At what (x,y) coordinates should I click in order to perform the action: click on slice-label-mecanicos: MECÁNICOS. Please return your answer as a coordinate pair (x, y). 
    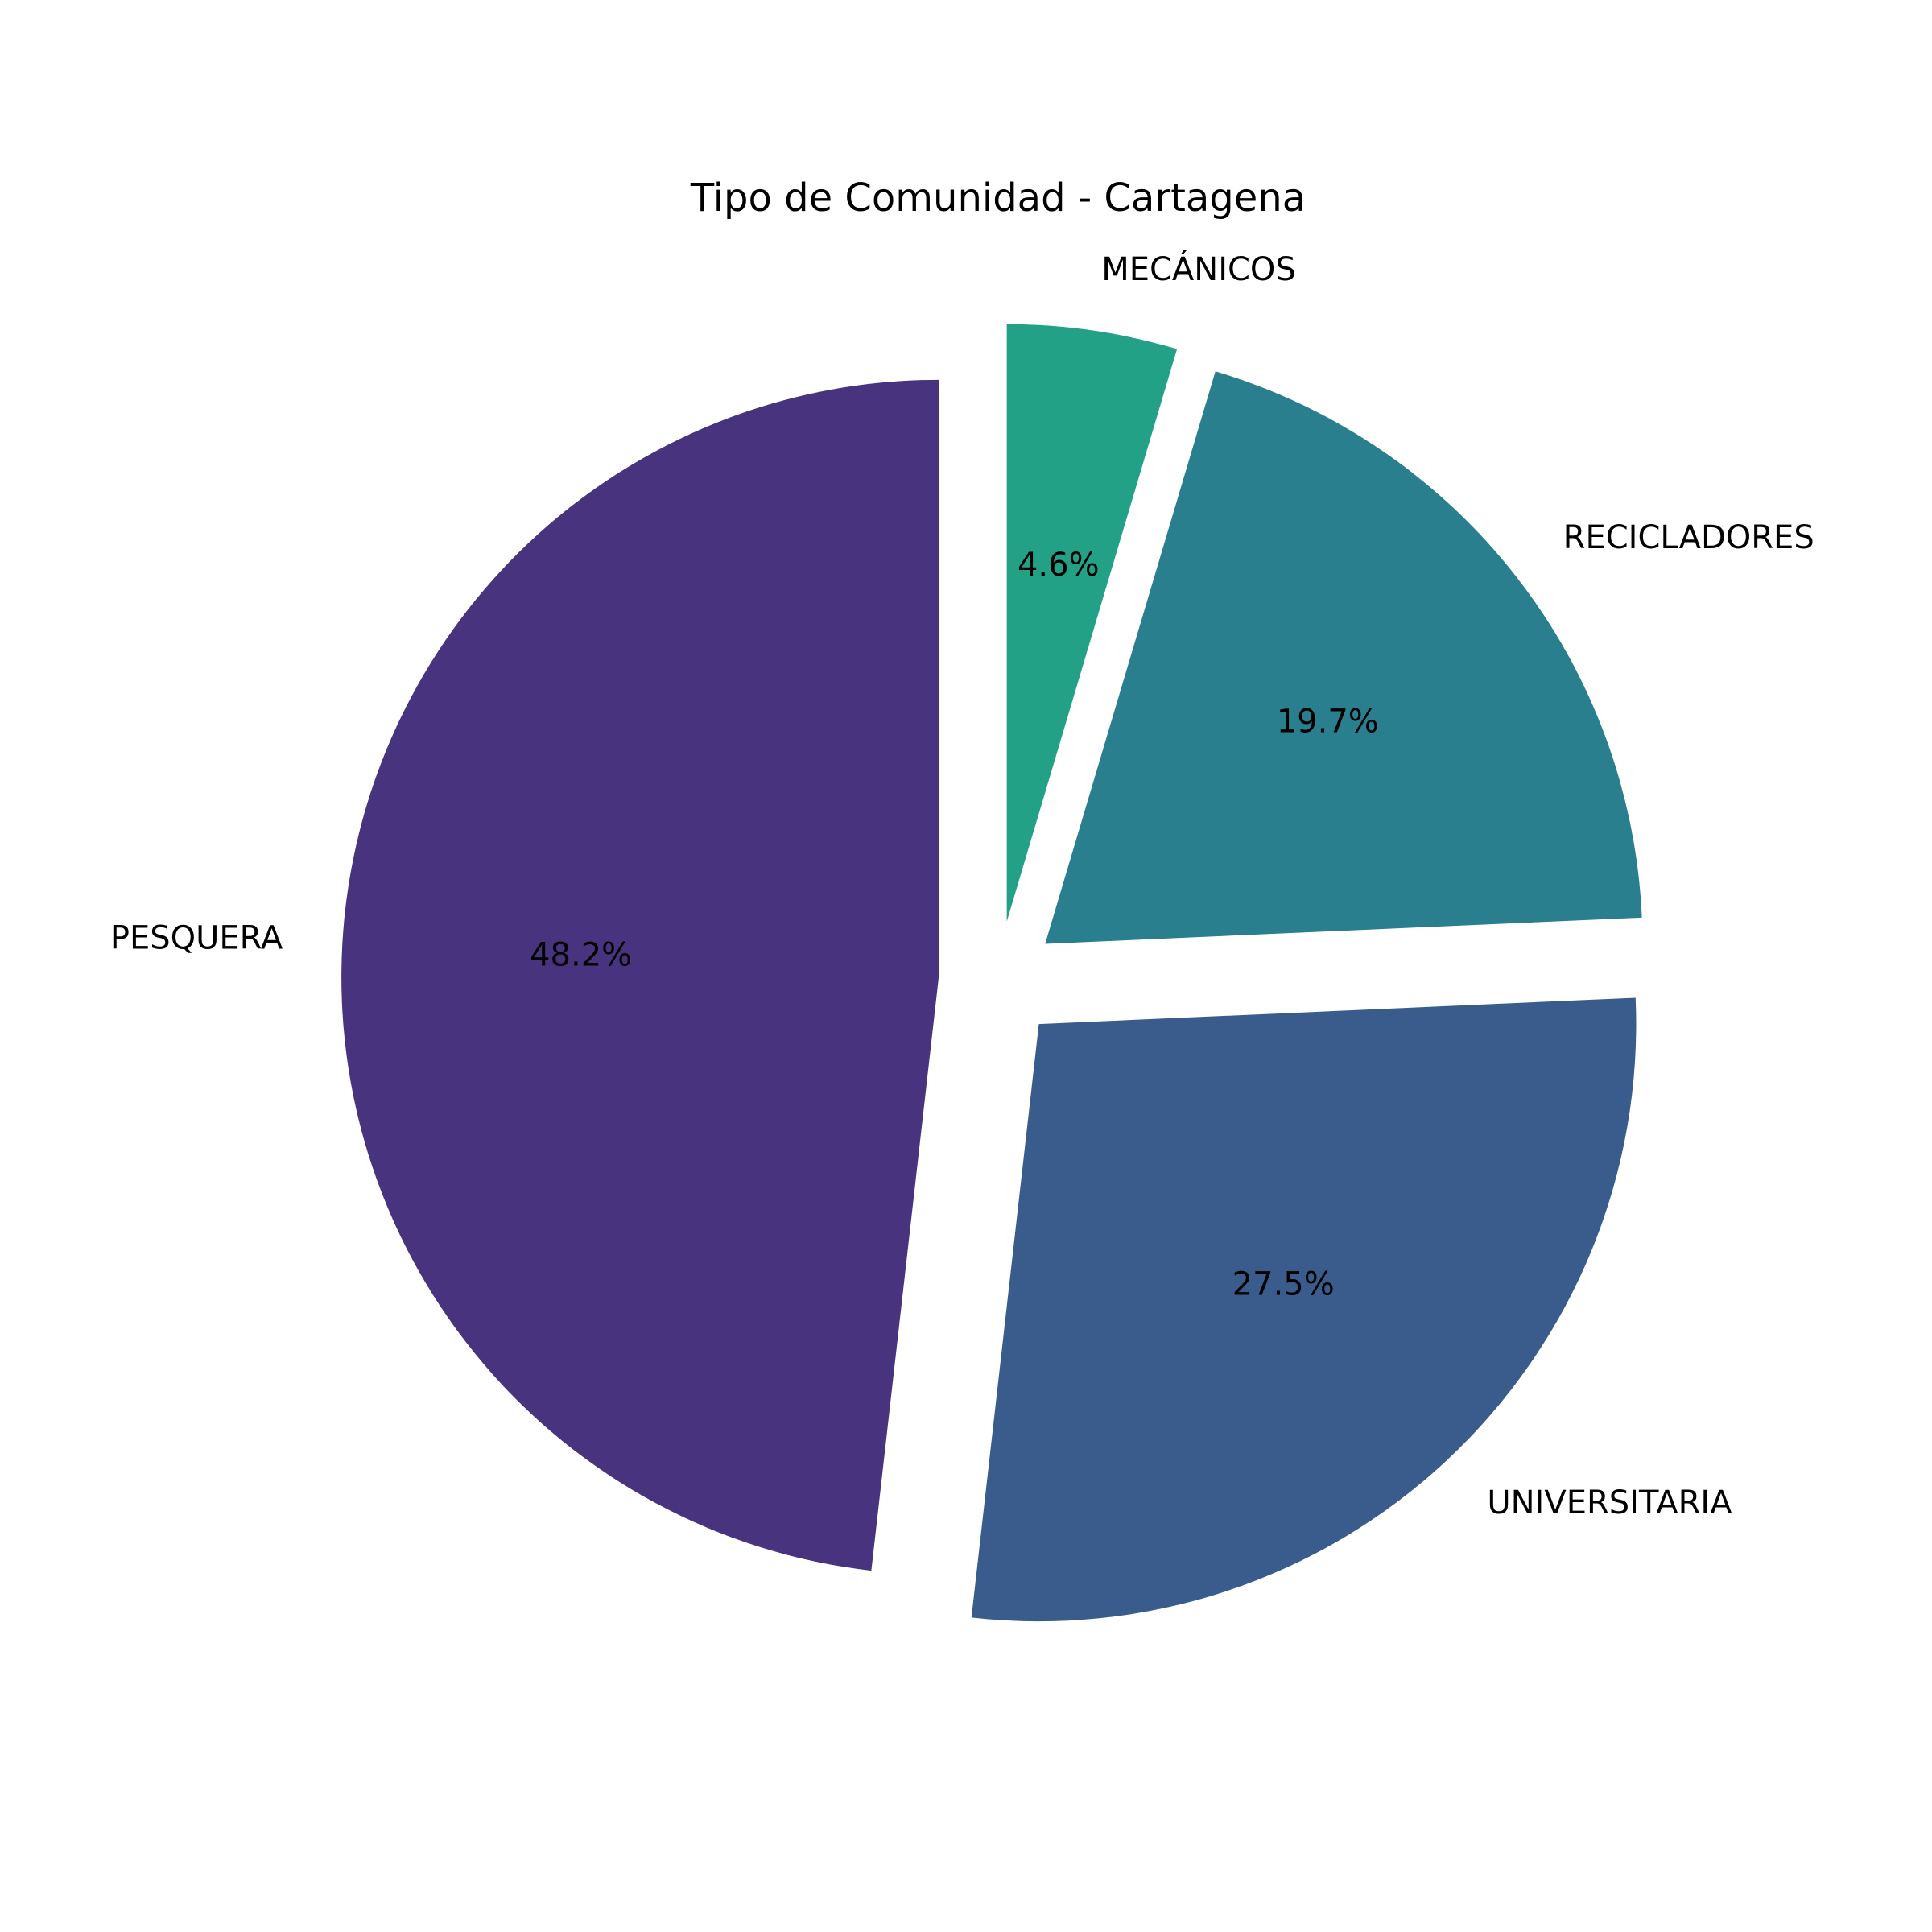
    Looking at the image, I should click on (1198, 269).